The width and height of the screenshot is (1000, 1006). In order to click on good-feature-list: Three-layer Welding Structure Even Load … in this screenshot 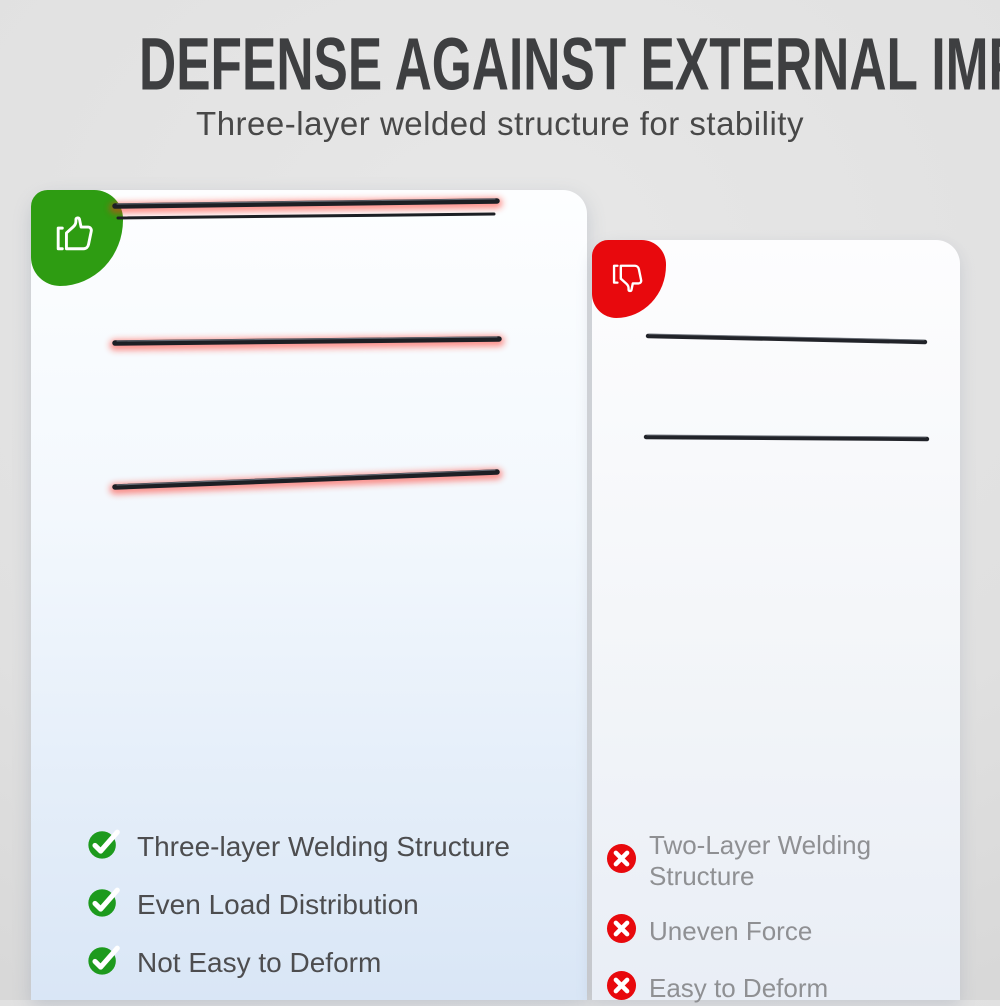, I will do `click(298, 904)`.